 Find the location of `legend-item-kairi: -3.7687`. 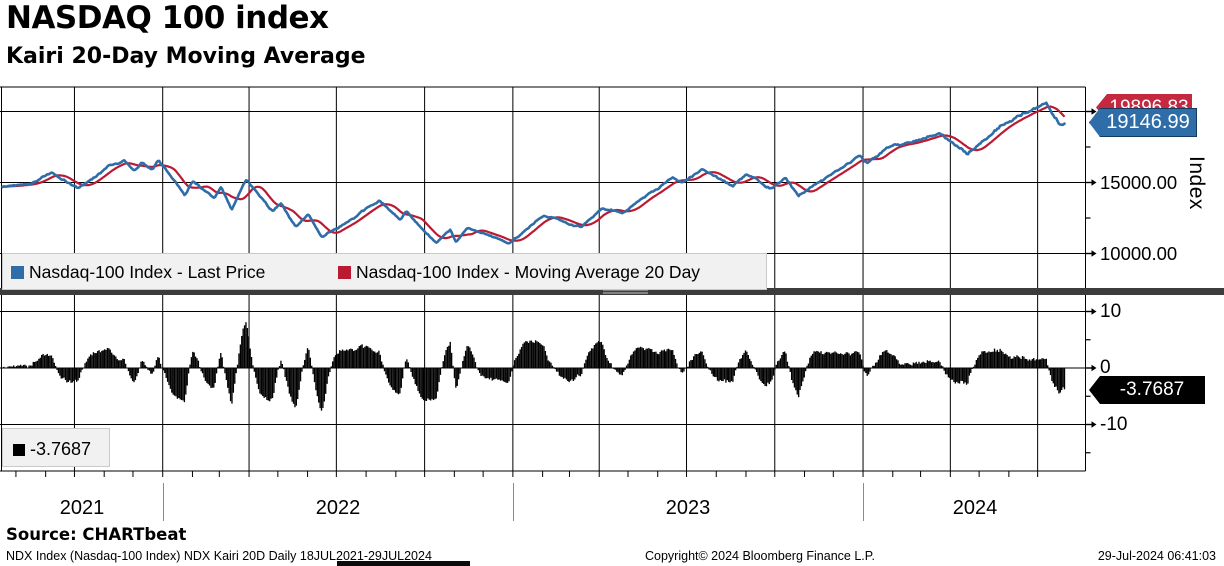

legend-item-kairi: -3.7687 is located at coordinates (52, 449).